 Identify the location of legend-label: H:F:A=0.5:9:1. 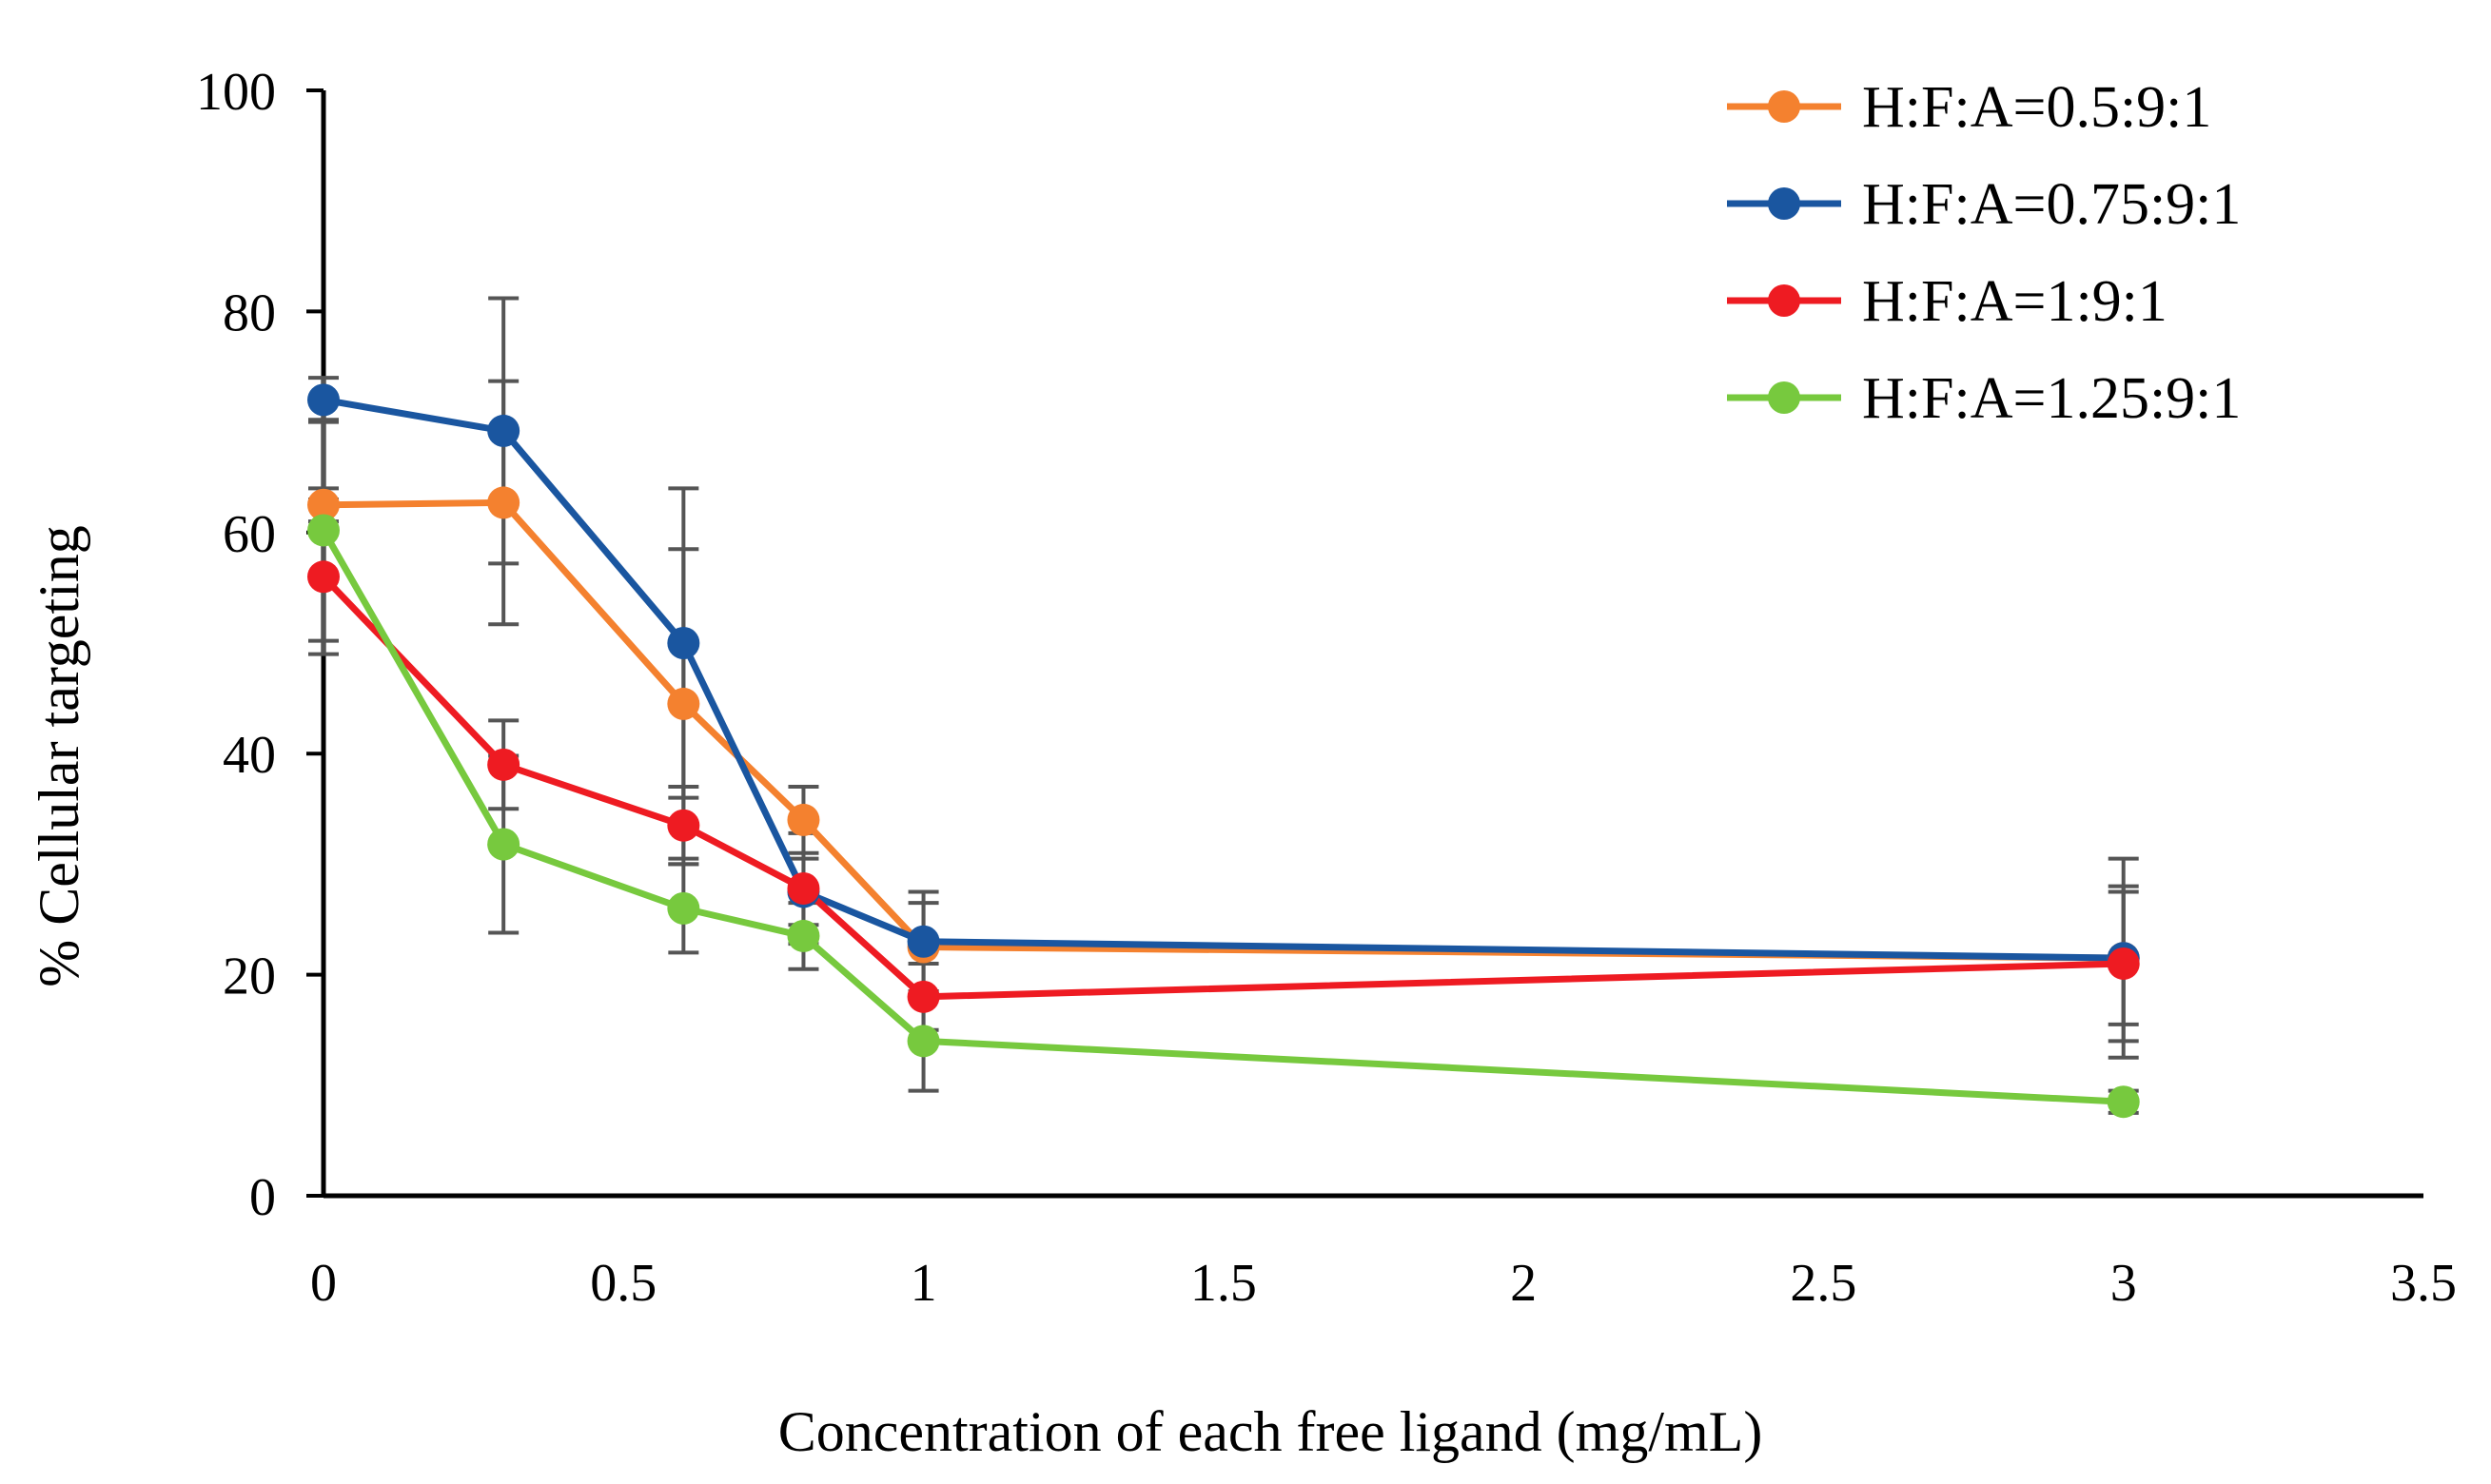
(2036, 107).